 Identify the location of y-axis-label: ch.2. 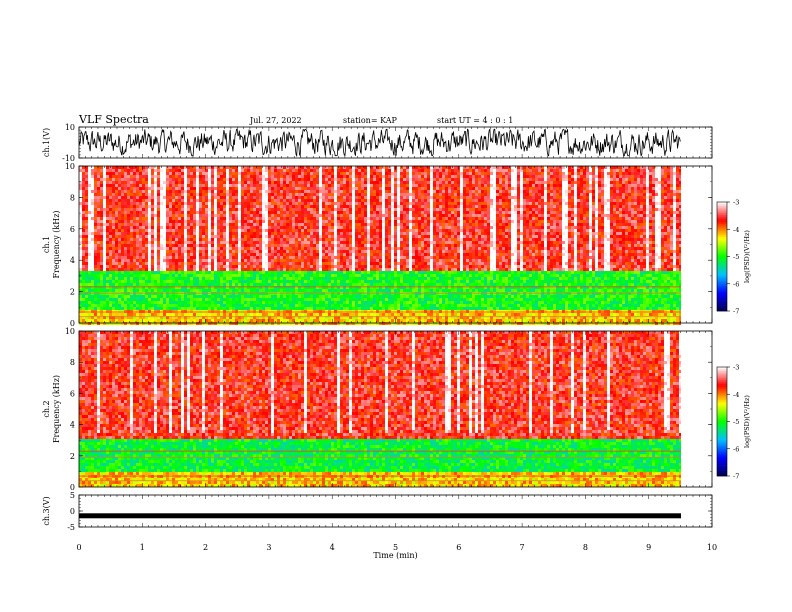
(46, 408).